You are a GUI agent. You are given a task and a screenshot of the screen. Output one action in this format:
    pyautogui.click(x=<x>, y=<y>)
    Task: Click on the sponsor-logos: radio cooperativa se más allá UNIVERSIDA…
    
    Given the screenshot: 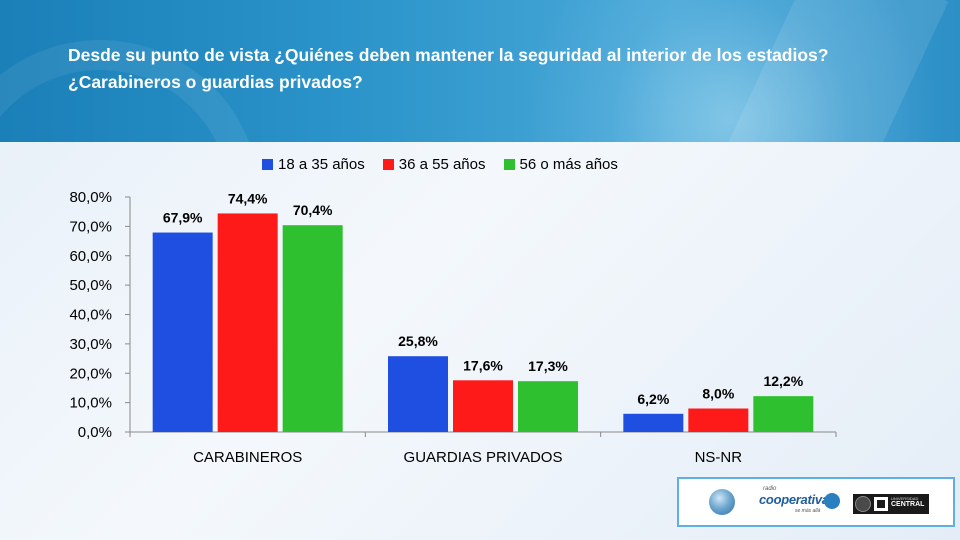 What is the action you would take?
    pyautogui.click(x=816, y=502)
    